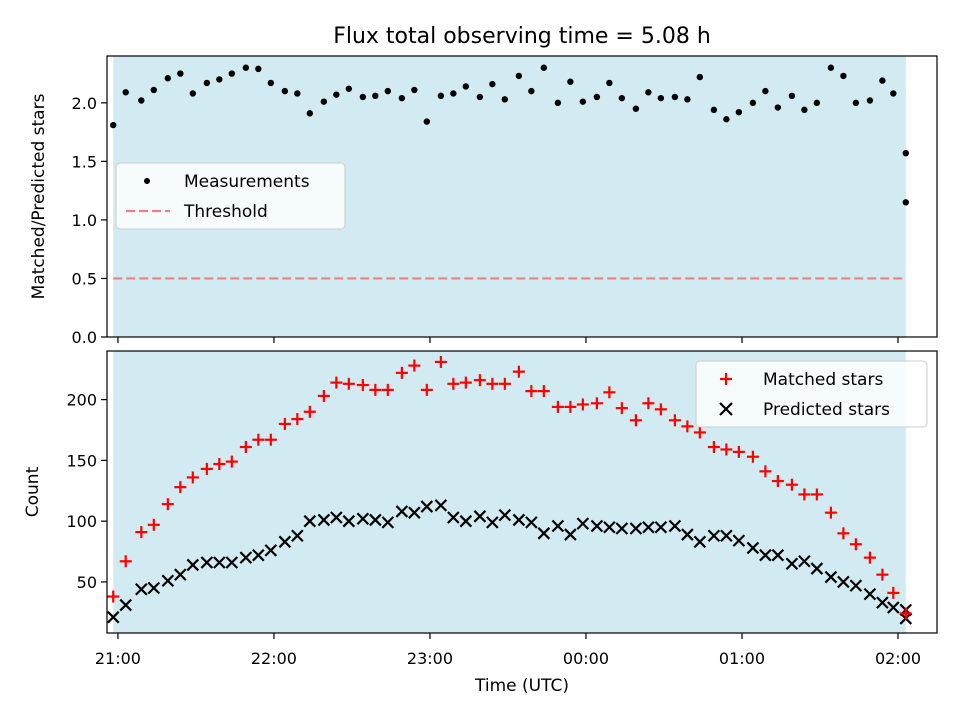  Describe the element at coordinates (726, 409) in the screenshot. I see `legend-predicted-marker` at that location.